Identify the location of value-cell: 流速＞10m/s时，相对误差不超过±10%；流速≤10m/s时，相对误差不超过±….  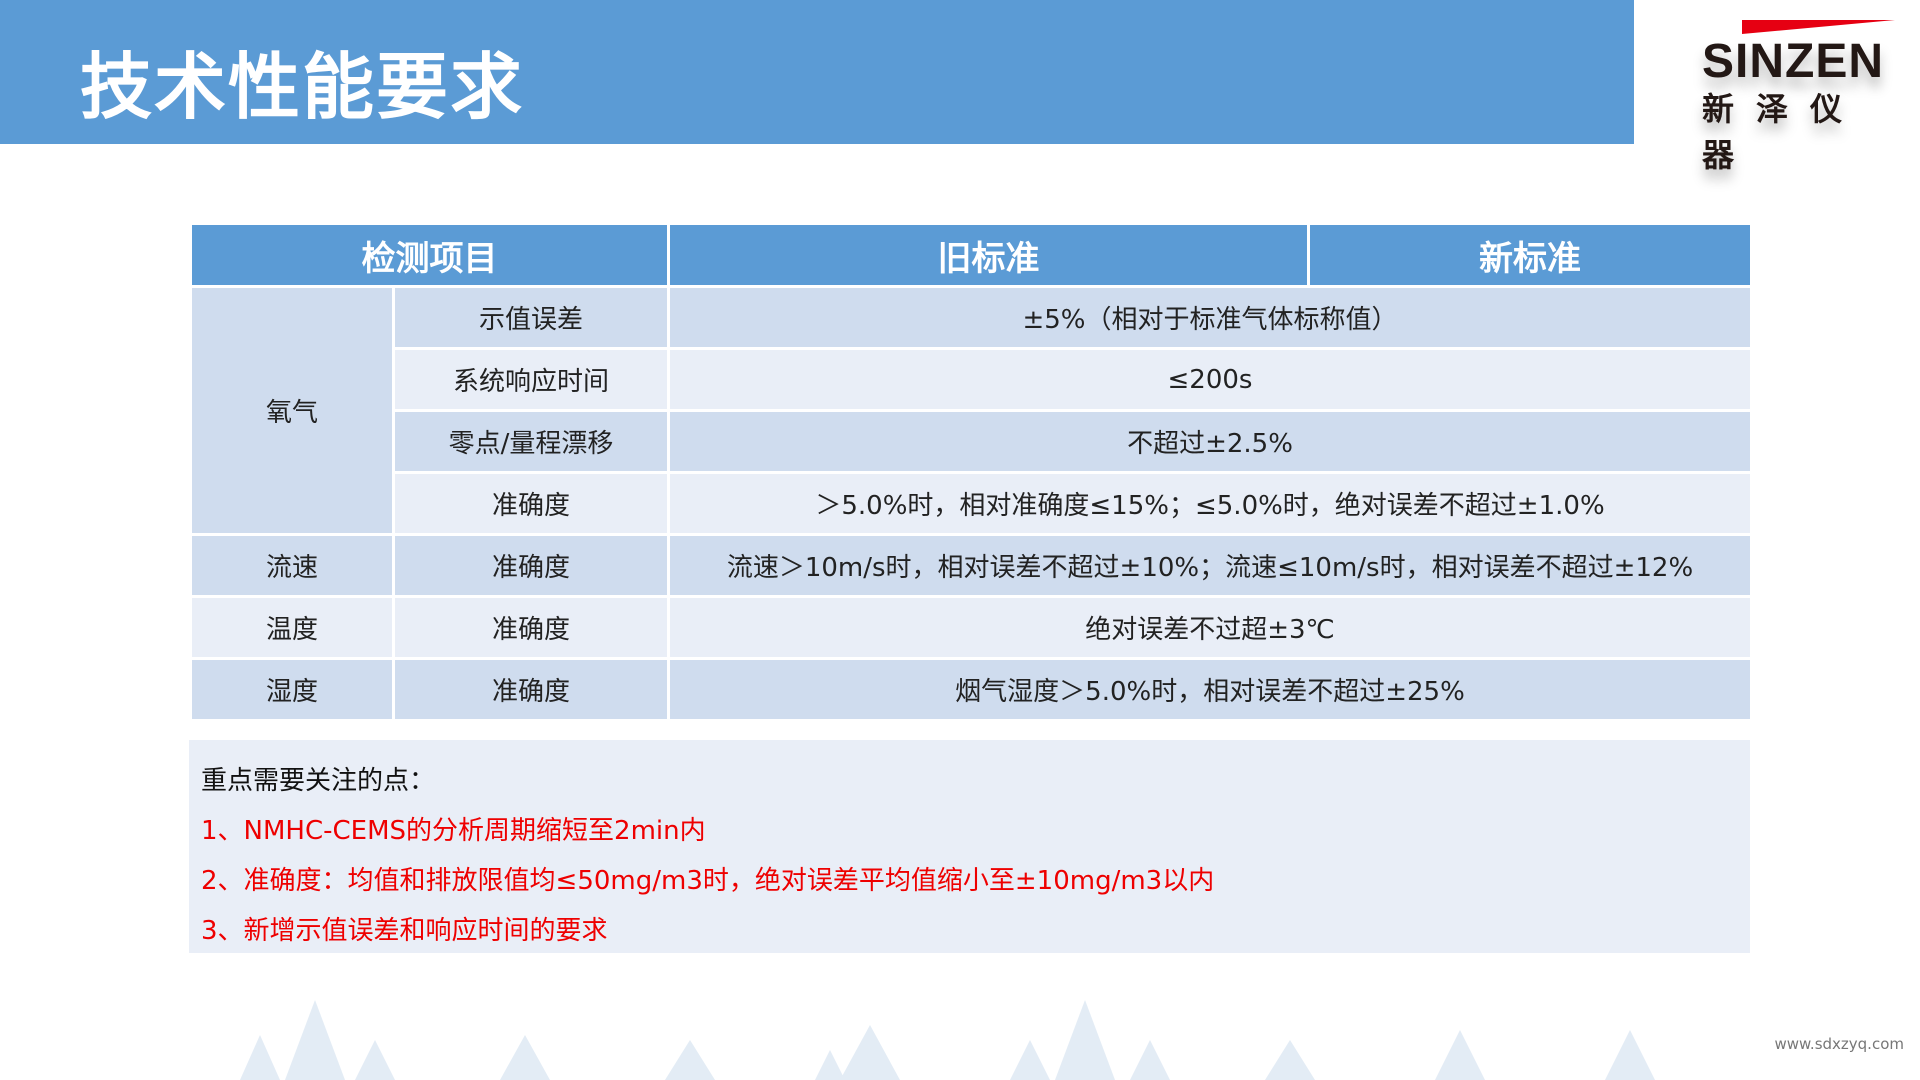
(1210, 565).